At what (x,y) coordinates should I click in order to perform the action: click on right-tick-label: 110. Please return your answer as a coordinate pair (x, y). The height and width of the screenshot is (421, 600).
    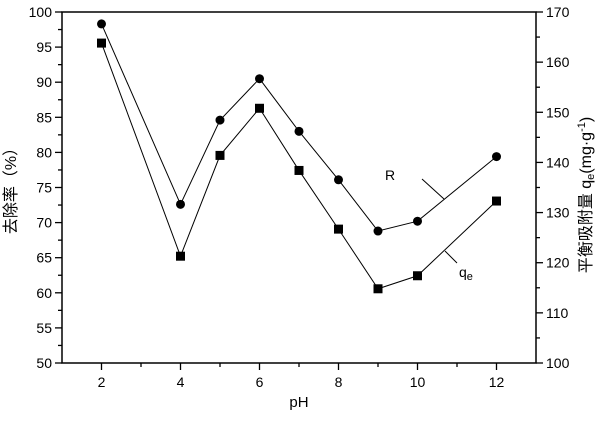
    Looking at the image, I should click on (557, 313).